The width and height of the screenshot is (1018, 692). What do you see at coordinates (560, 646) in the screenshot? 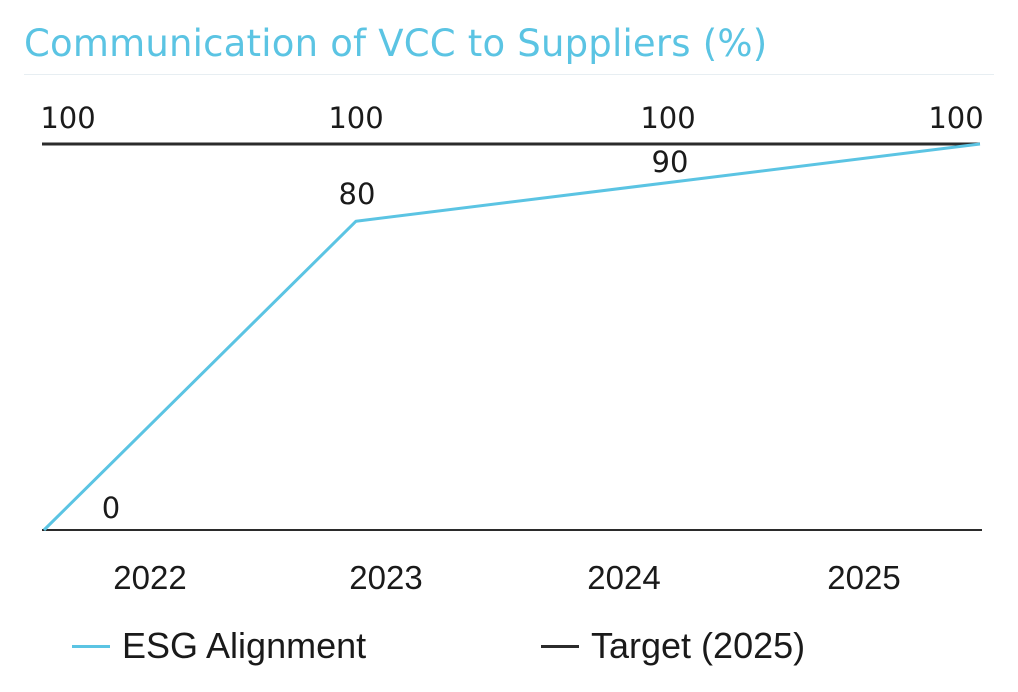
I see `legend-swatch-target` at bounding box center [560, 646].